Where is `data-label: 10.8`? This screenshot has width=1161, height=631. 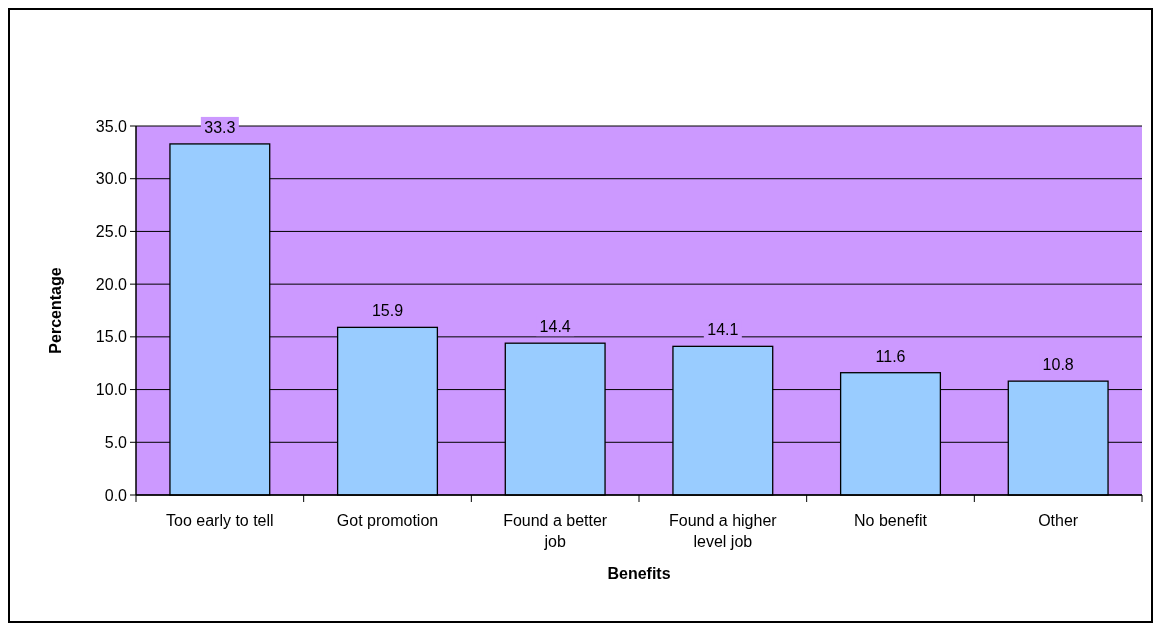
data-label: 10.8 is located at coordinates (1058, 365).